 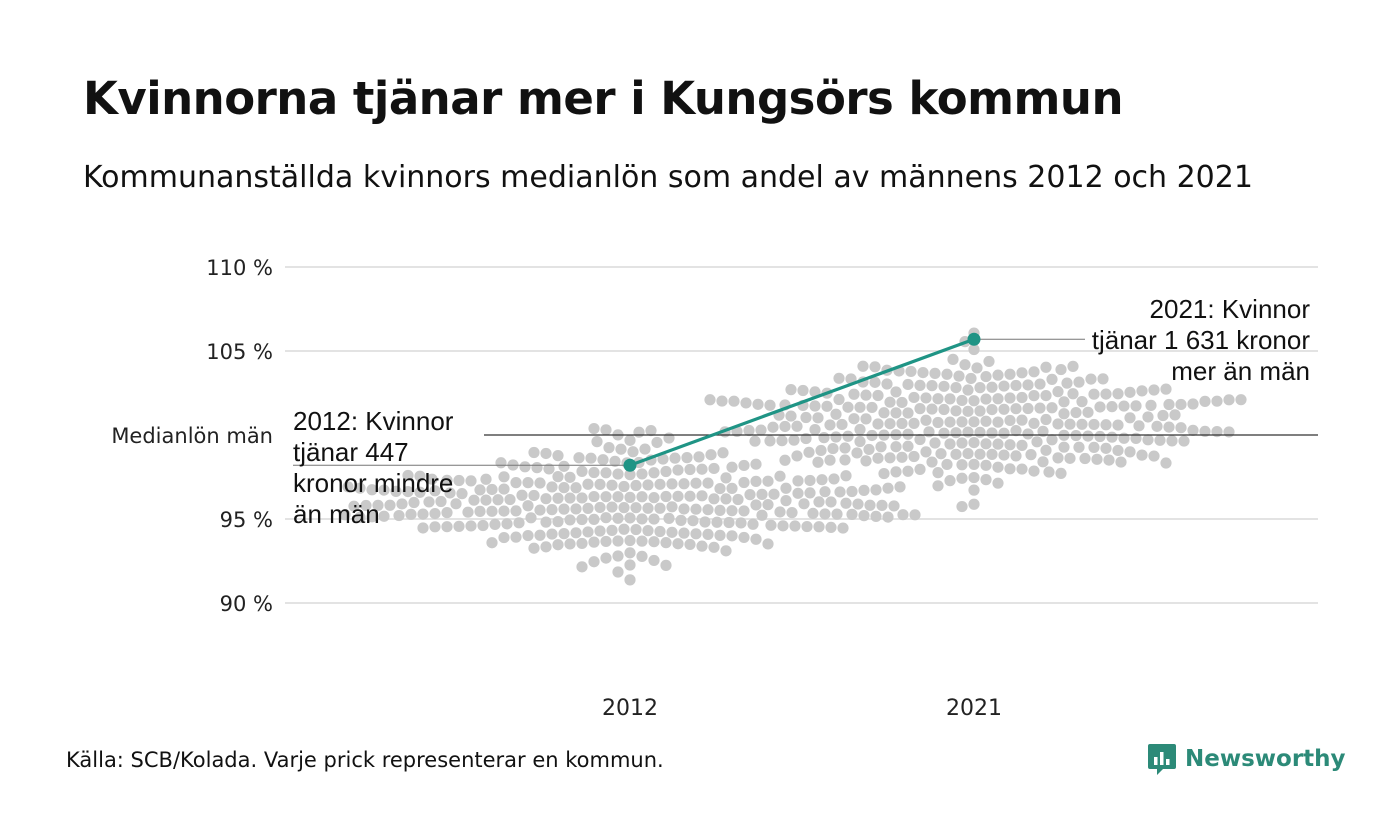 What do you see at coordinates (336, 514) in the screenshot?
I see `annotation-line: än män` at bounding box center [336, 514].